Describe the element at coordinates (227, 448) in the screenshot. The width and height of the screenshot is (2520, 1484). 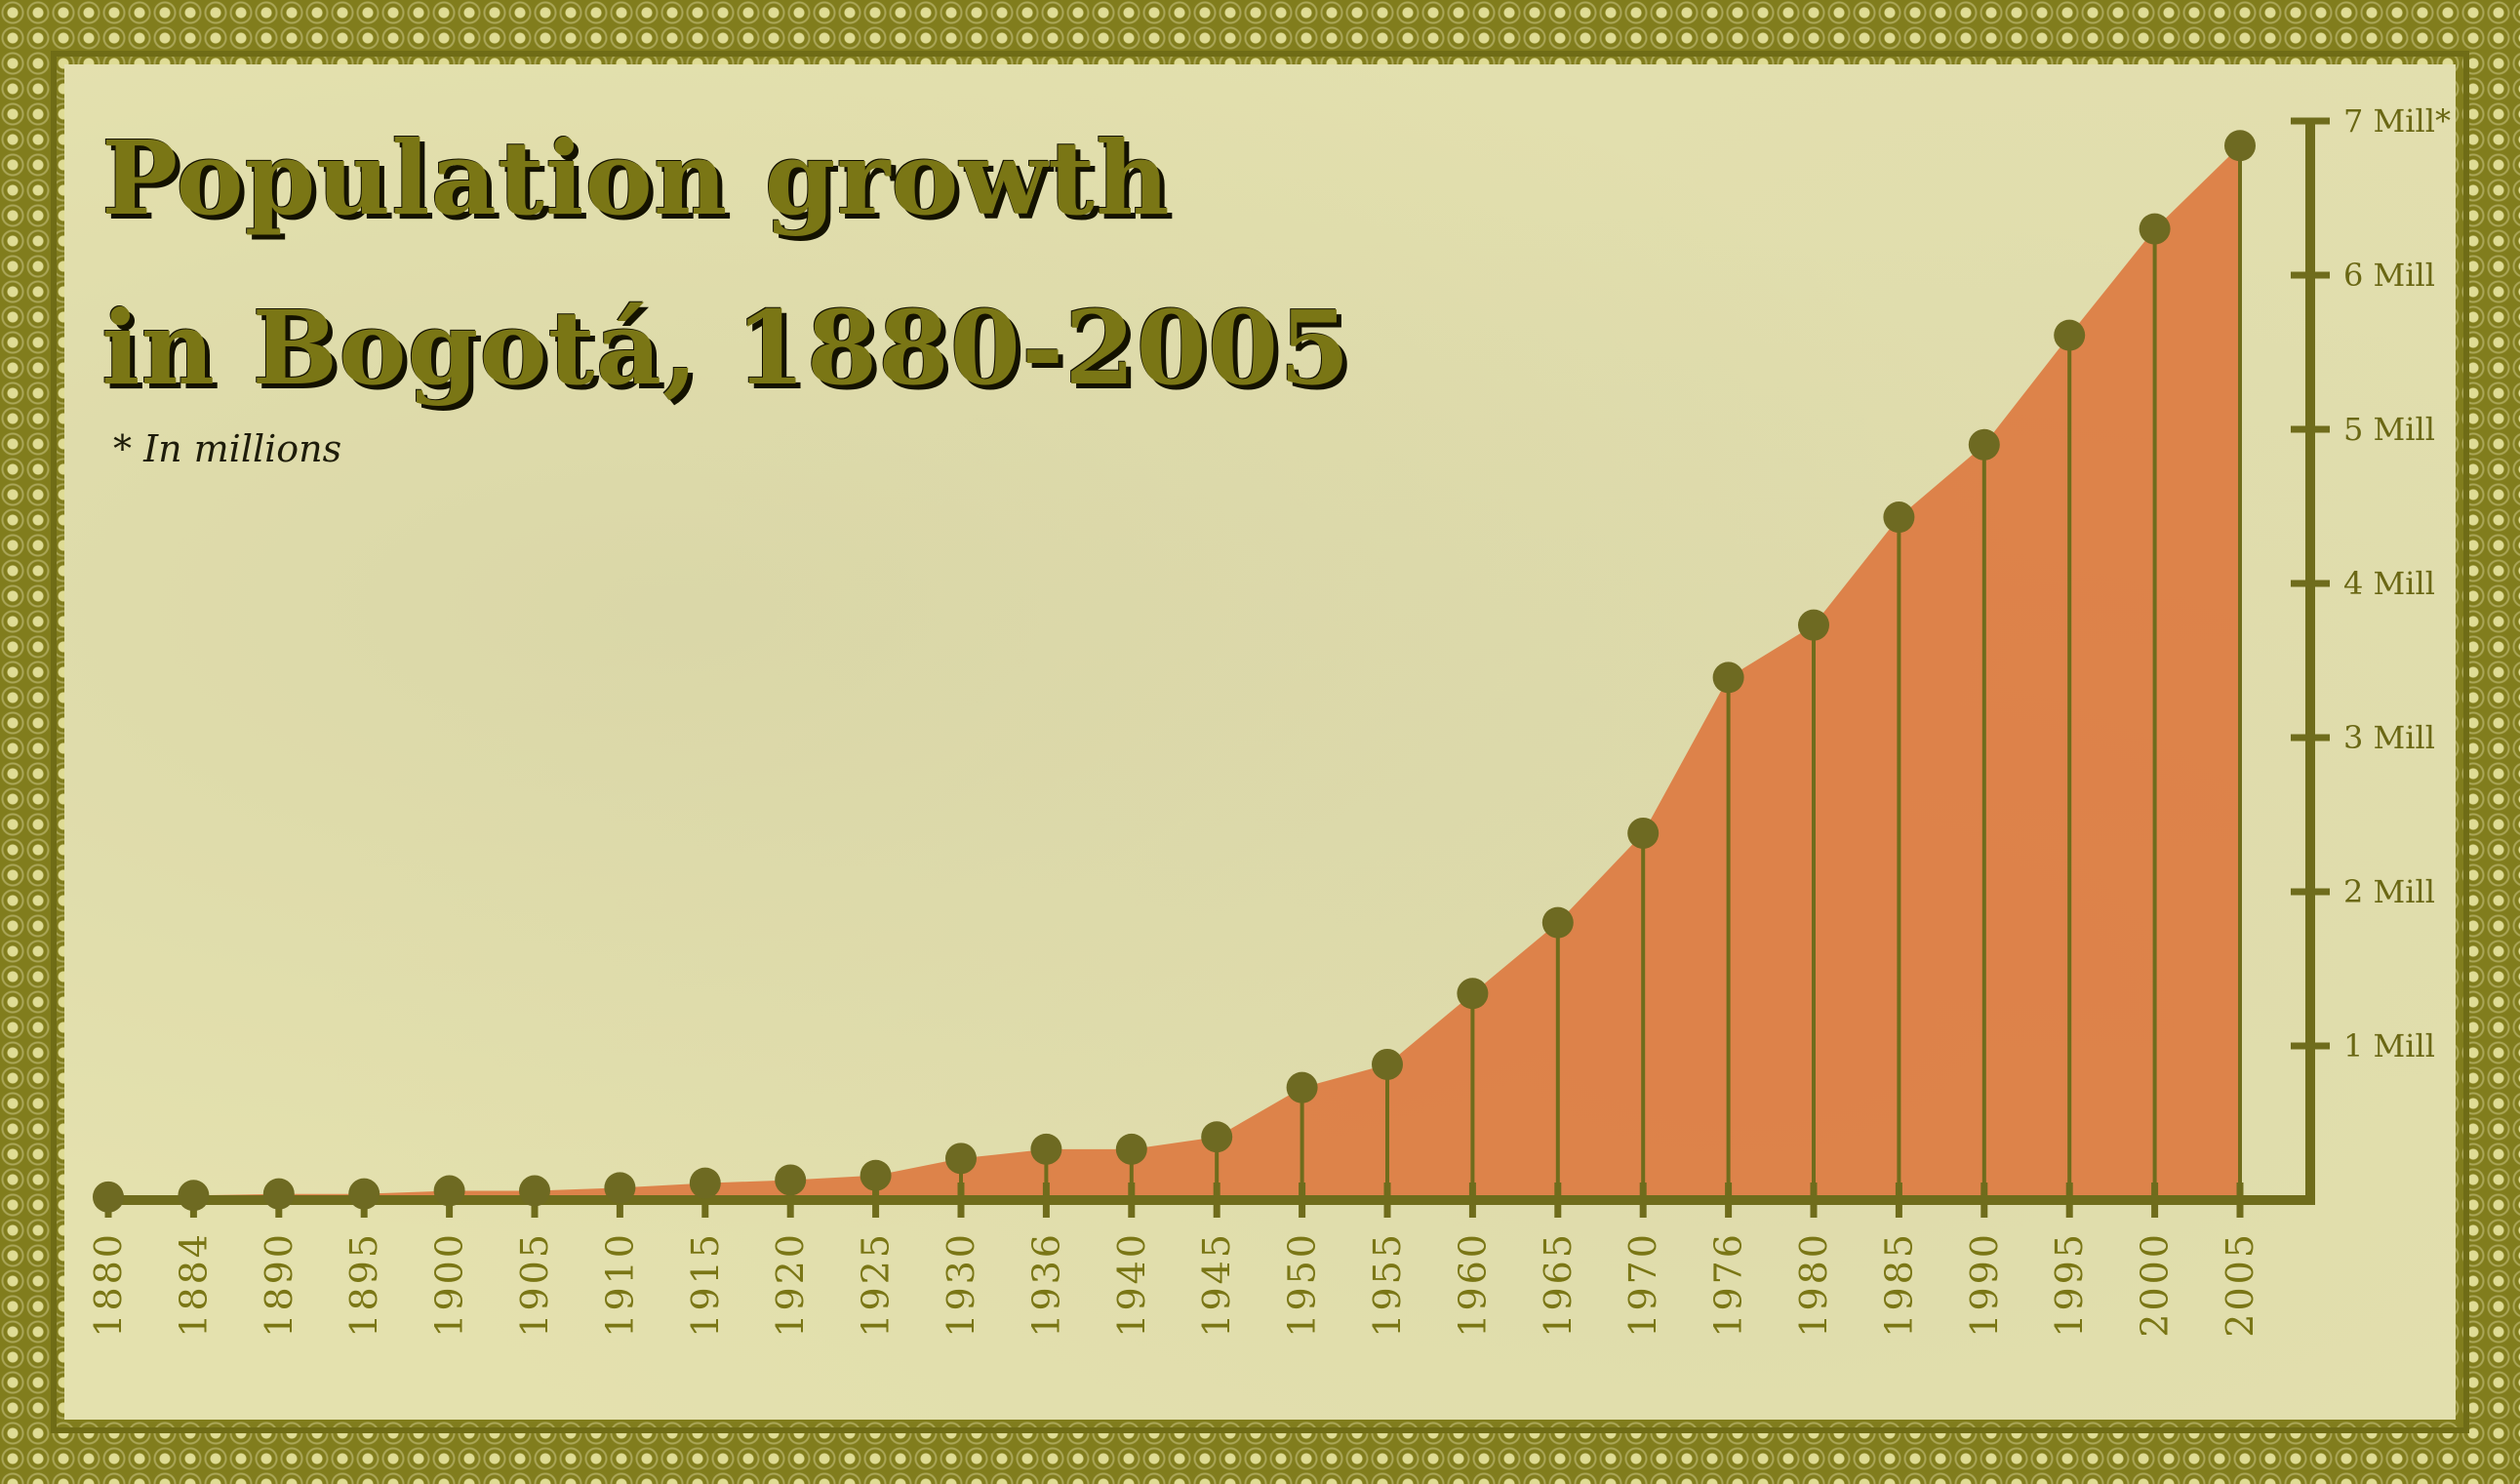
I see `units-note: * In millions` at that location.